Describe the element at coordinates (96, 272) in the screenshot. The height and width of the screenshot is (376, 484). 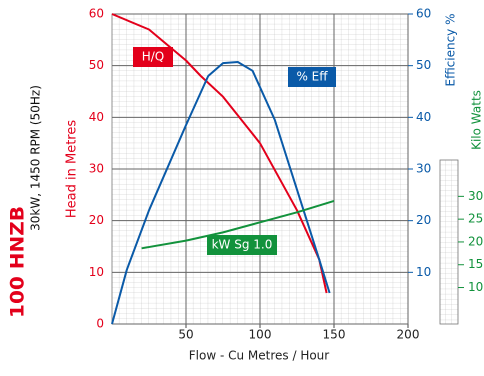
I see `y-tick-label: 10` at that location.